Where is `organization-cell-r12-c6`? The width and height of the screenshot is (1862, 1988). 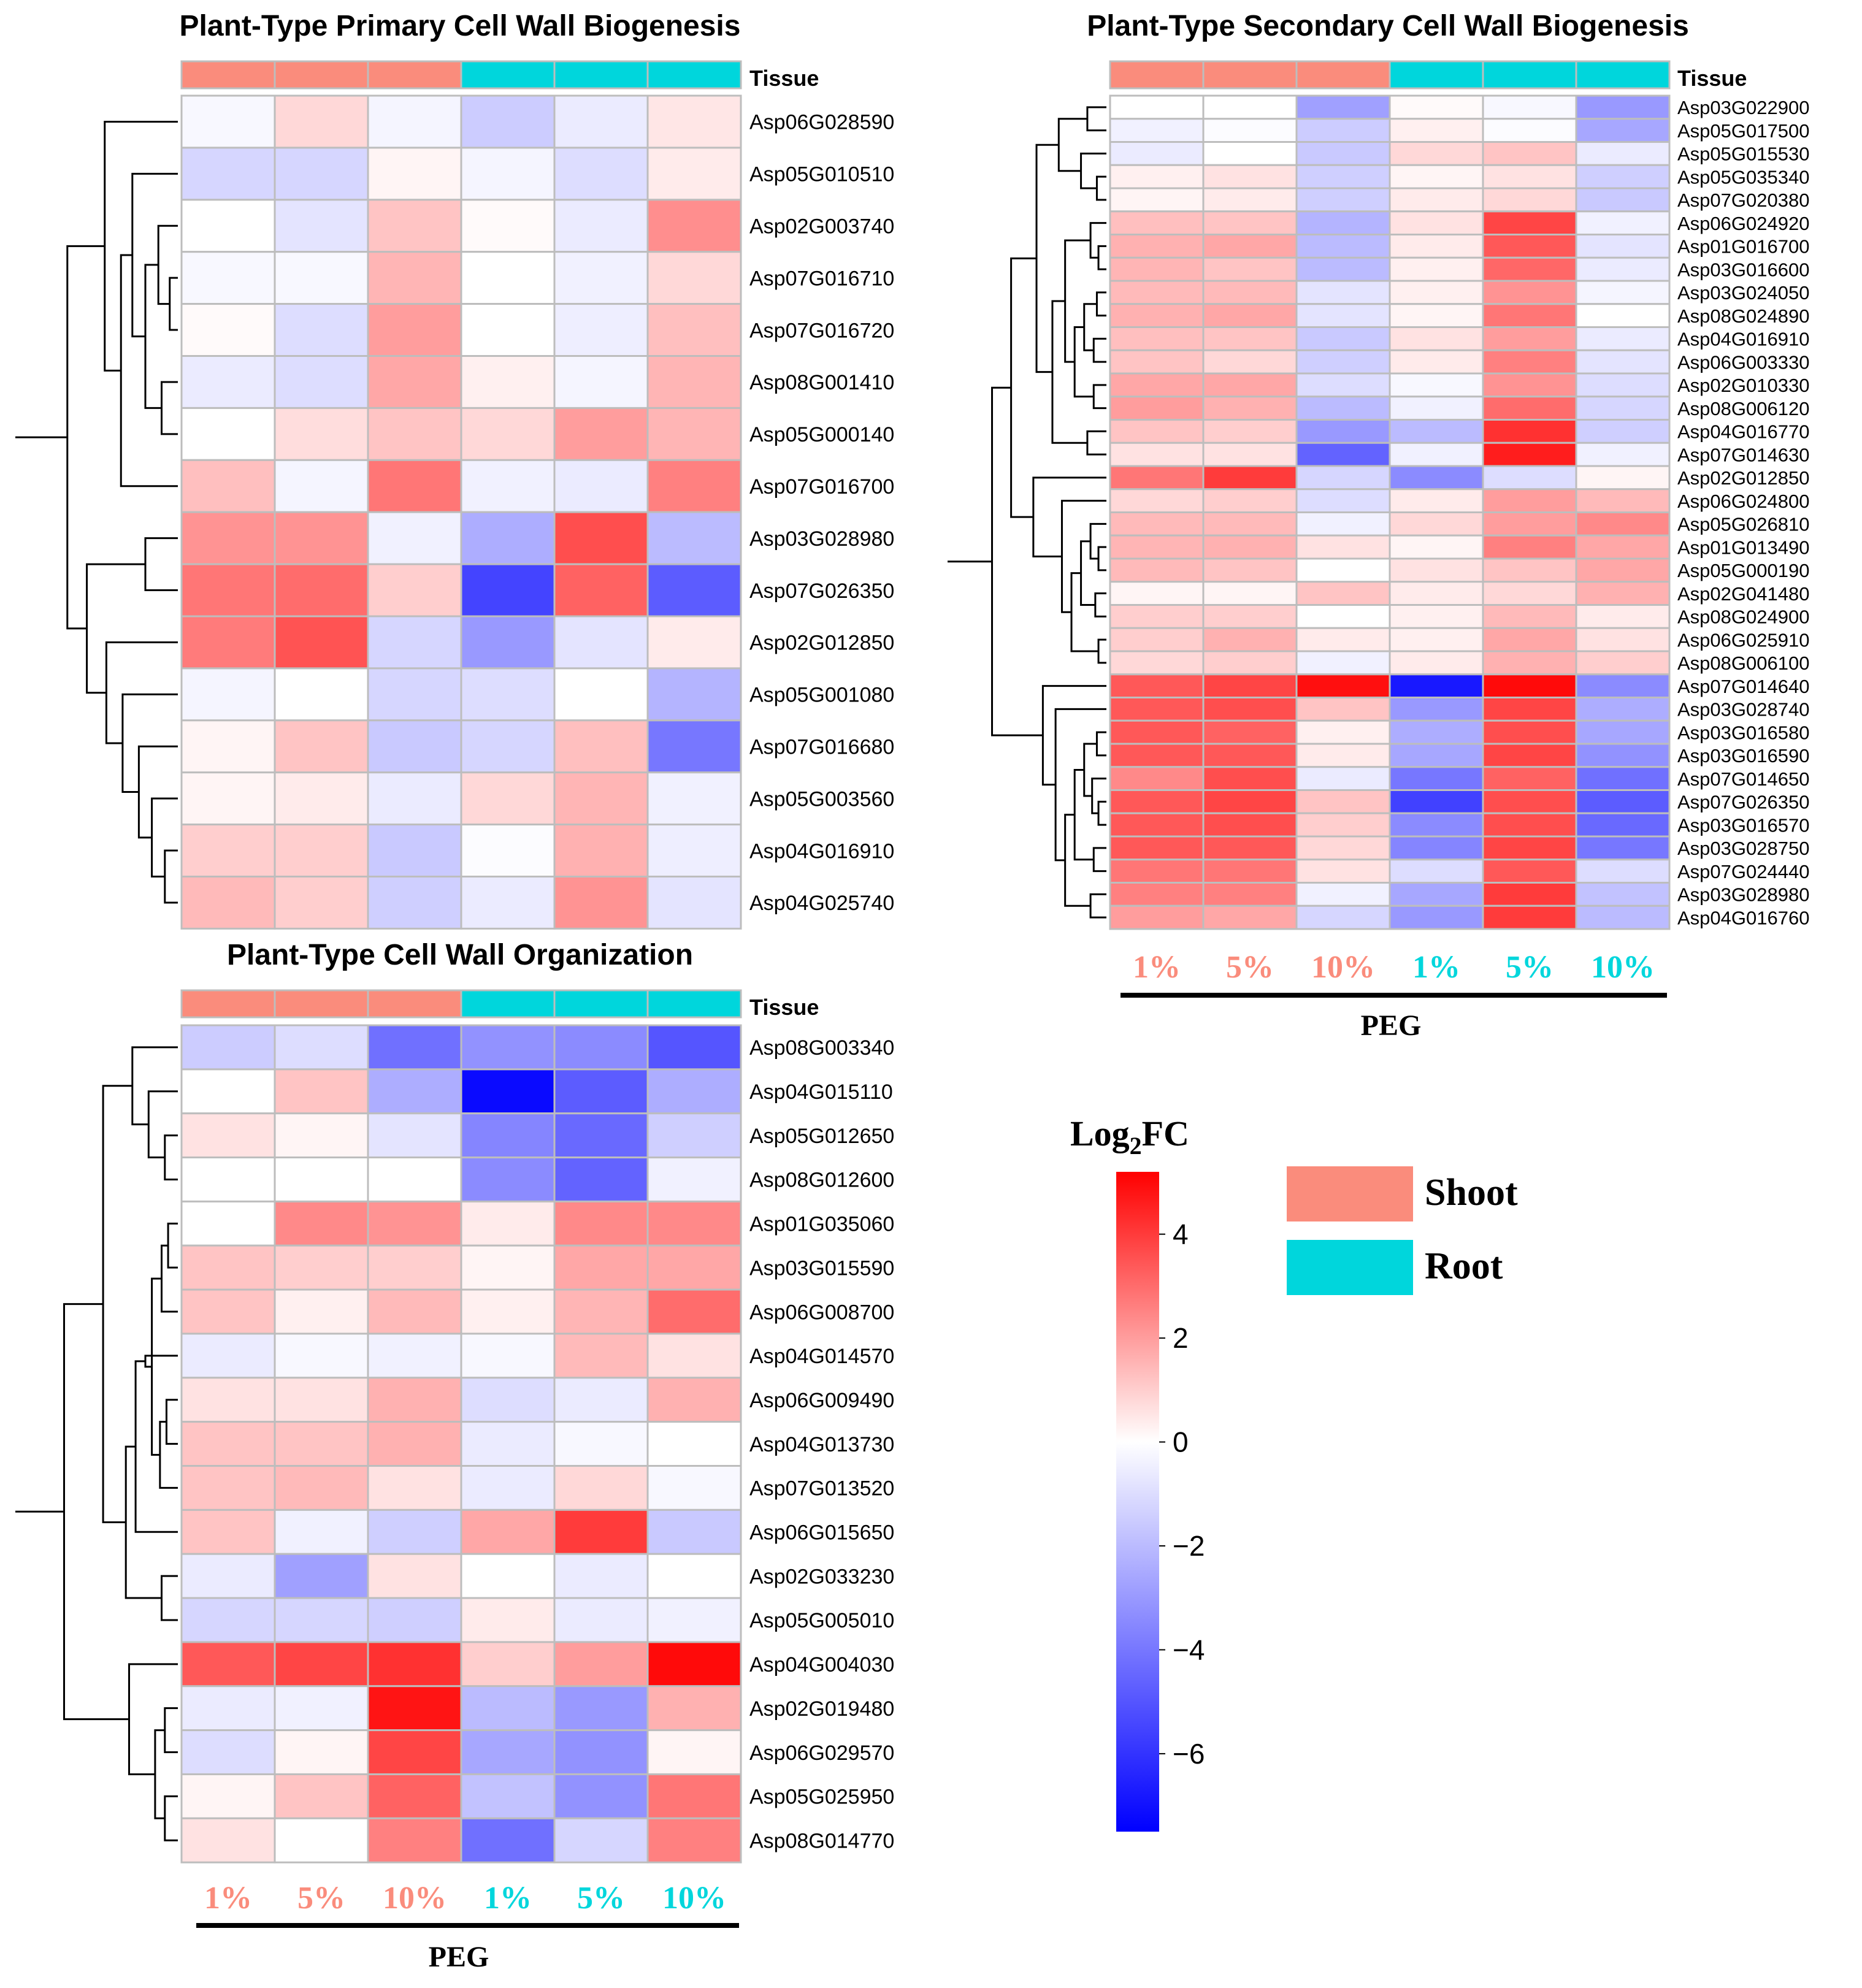
organization-cell-r12-c6 is located at coordinates (694, 1532).